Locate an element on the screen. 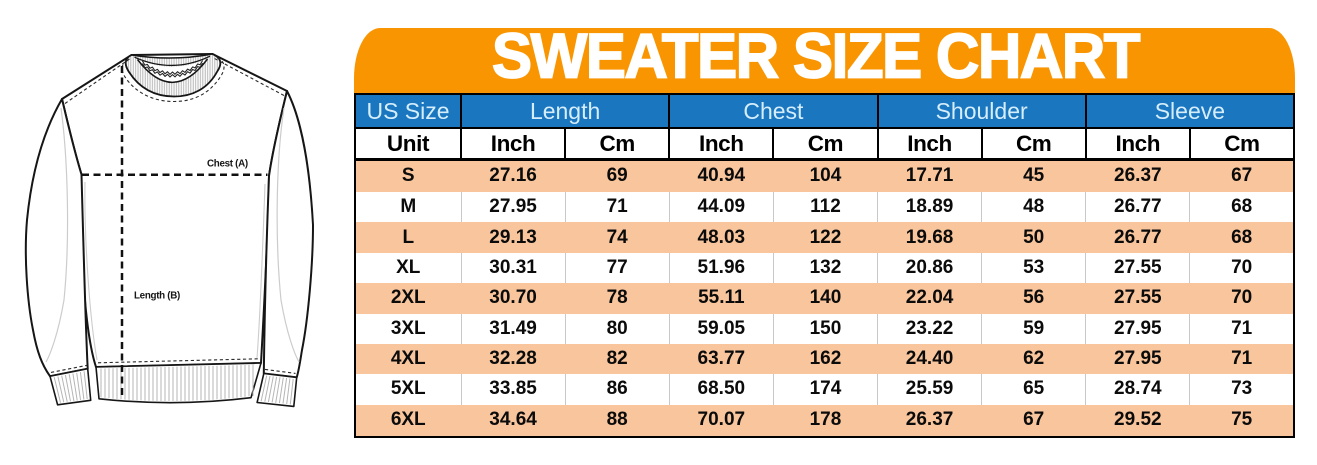 The width and height of the screenshot is (1317, 465). svg-text: Length (B) is located at coordinates (157, 296).